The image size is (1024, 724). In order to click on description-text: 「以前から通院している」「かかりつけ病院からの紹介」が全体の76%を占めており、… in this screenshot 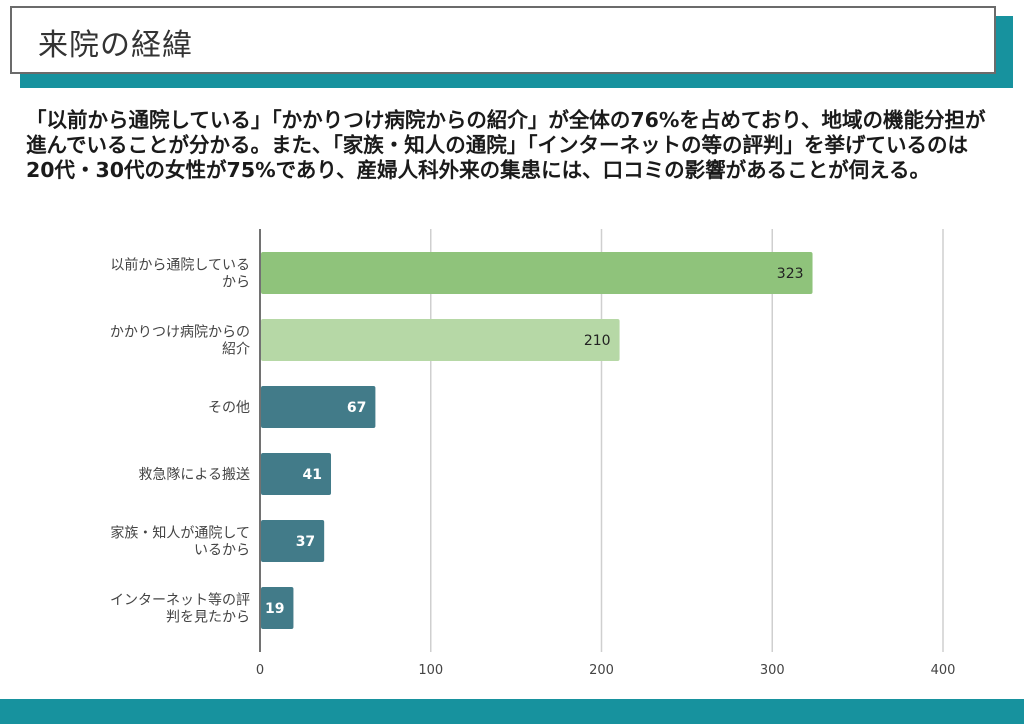, I will do `click(506, 145)`.